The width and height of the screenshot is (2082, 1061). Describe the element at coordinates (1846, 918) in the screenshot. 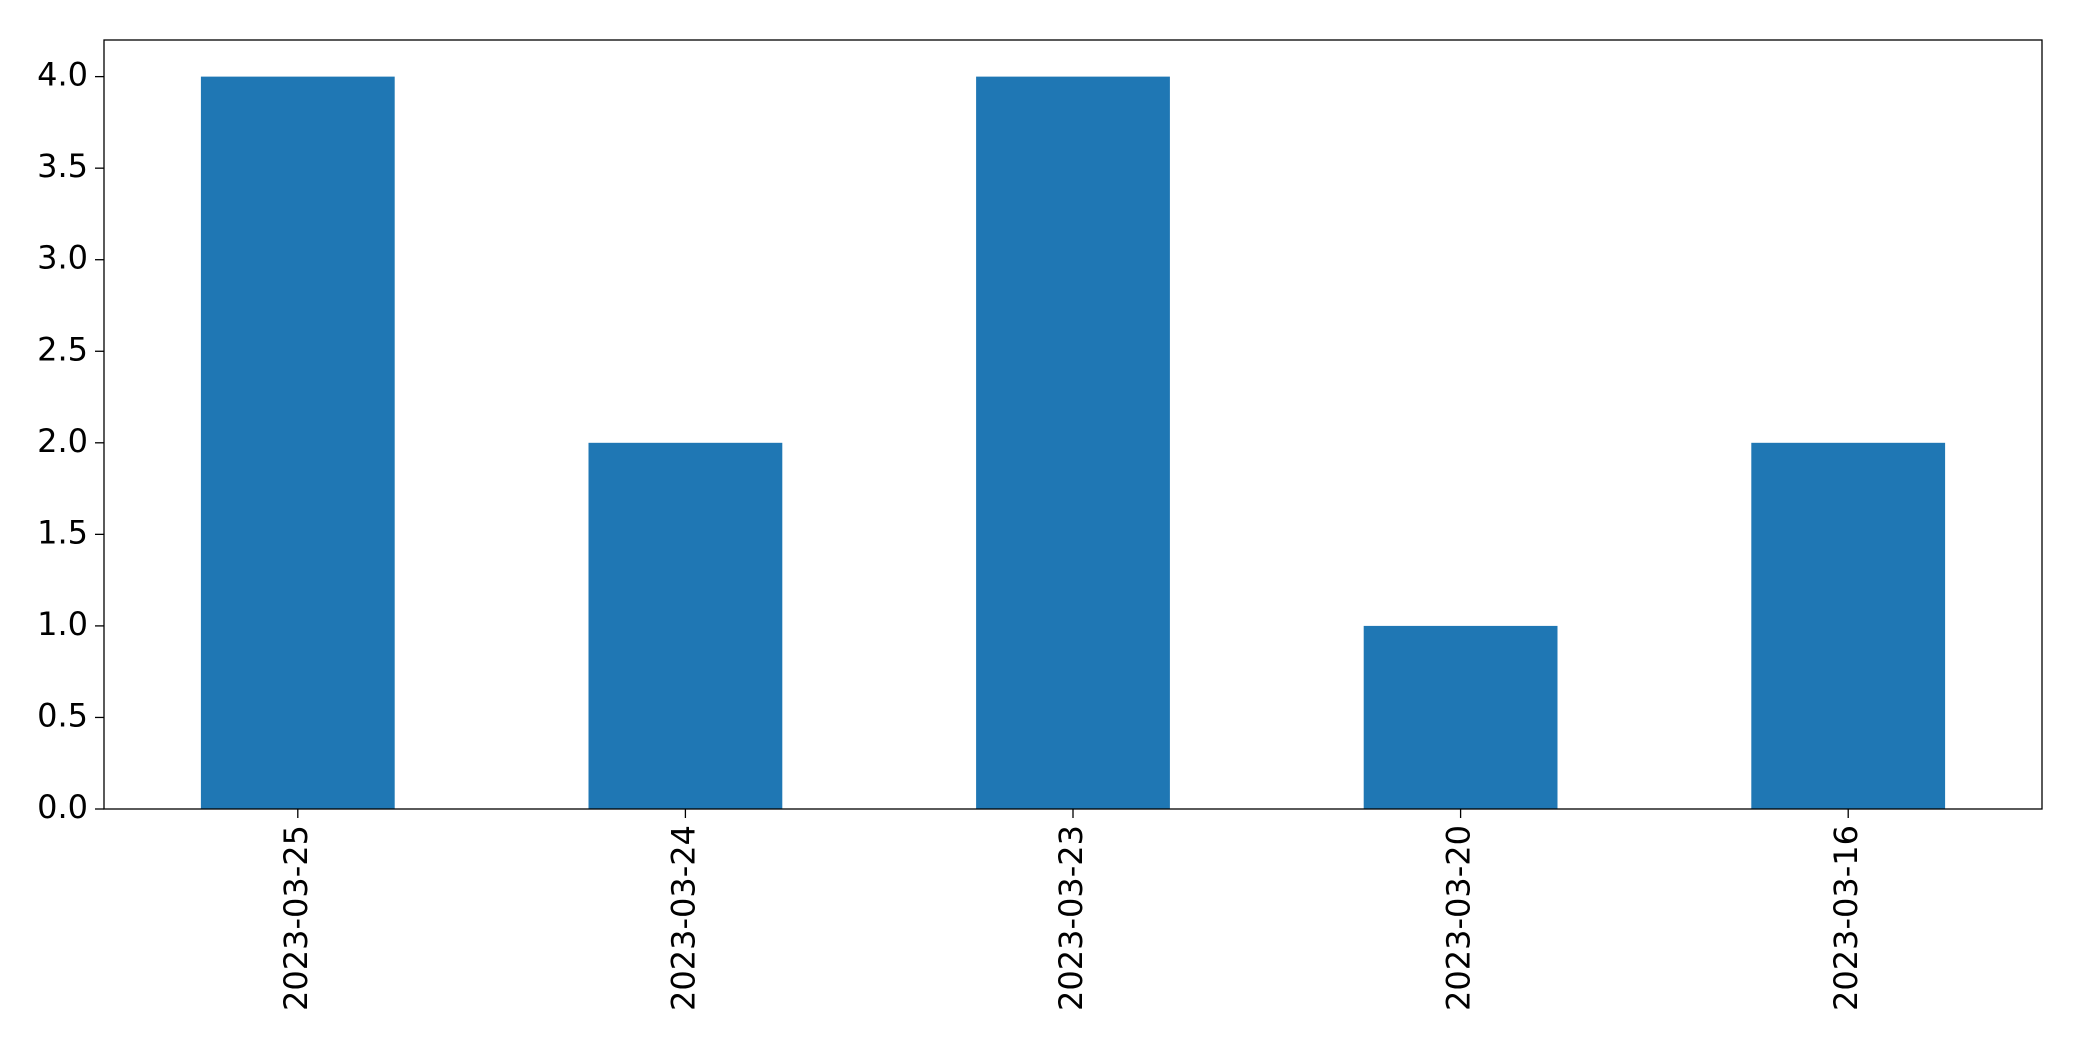

I see `x-tick-label: 2023-03-16` at that location.